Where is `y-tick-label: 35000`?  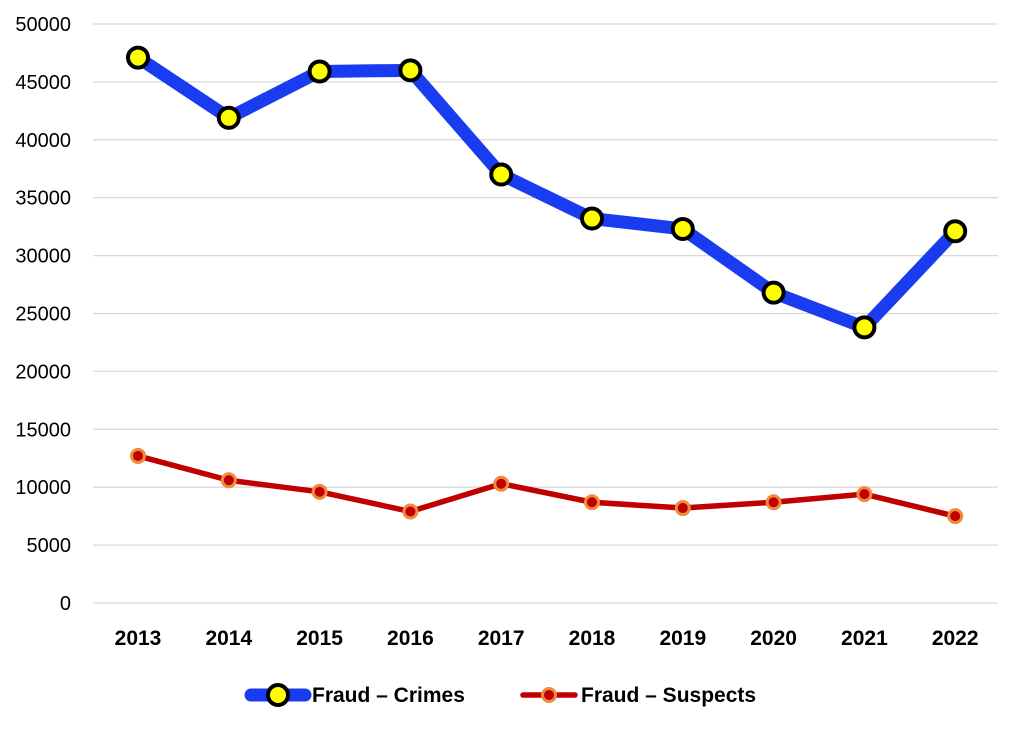 y-tick-label: 35000 is located at coordinates (43, 199).